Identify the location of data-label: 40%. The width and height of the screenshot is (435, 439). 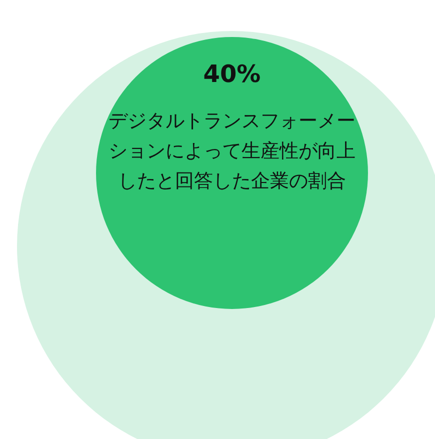
(232, 74).